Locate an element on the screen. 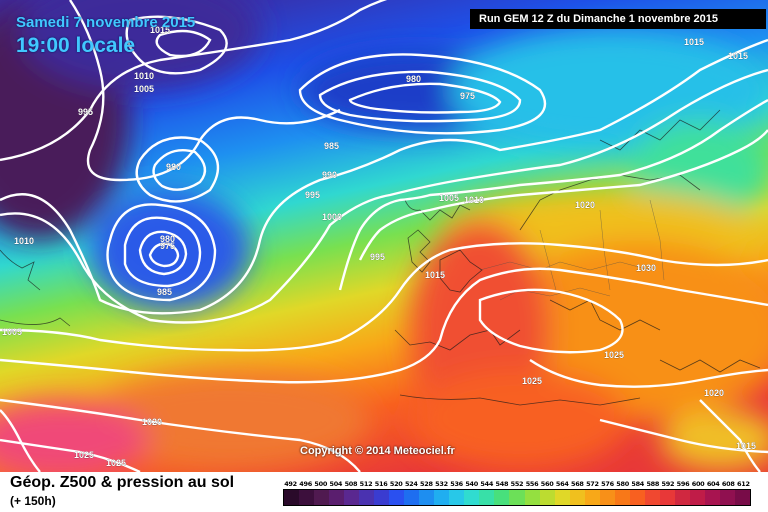  color-scale-tick: 584 is located at coordinates (638, 484).